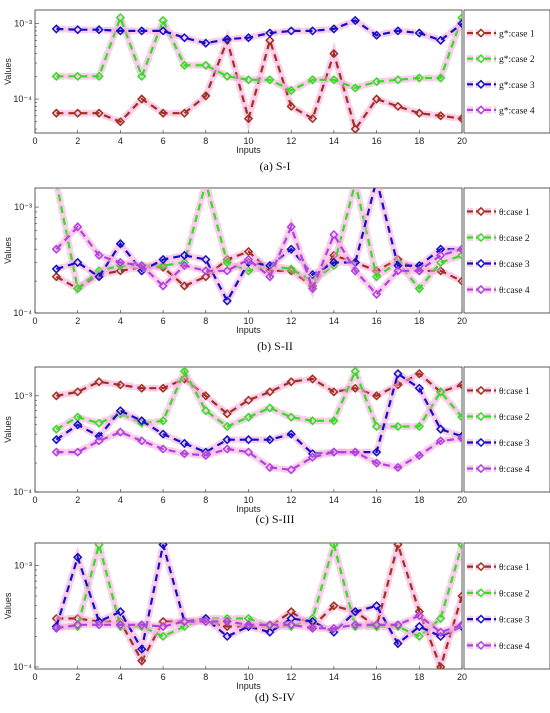 The height and width of the screenshot is (713, 550). What do you see at coordinates (517, 35) in the screenshot?
I see `legend-label: g*:case 1` at bounding box center [517, 35].